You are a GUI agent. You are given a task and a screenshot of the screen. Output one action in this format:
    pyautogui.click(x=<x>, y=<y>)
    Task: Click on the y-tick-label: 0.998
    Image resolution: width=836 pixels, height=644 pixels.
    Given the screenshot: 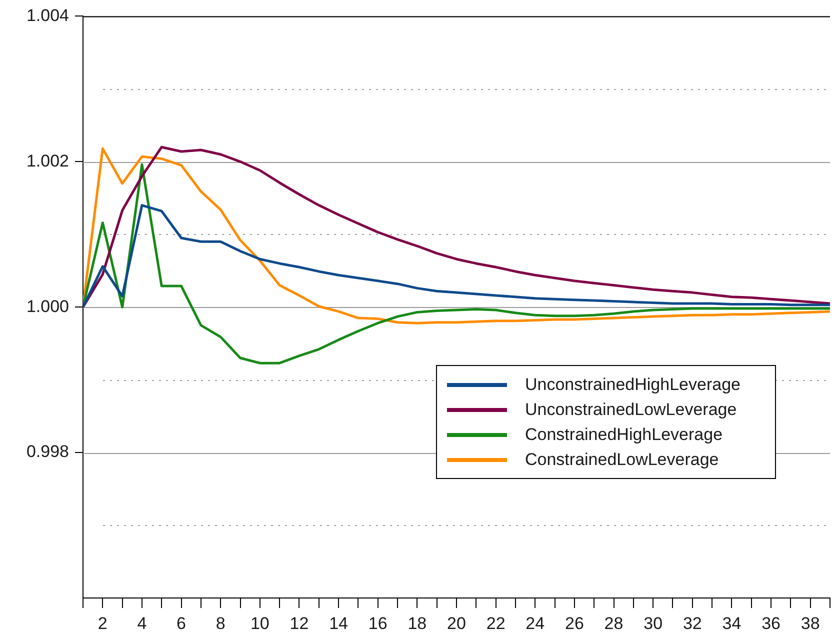 What is the action you would take?
    pyautogui.click(x=47, y=452)
    